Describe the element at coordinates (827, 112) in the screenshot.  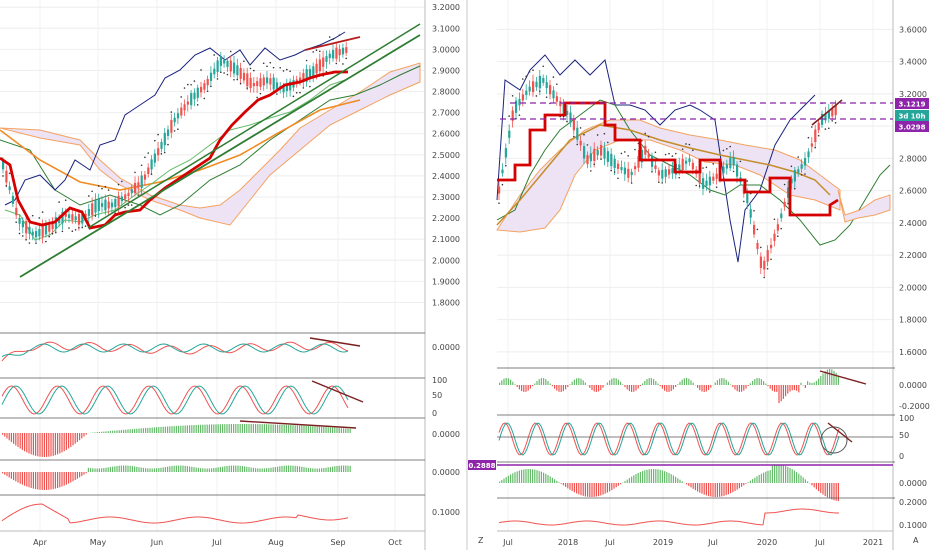
I see `right-breakout-line` at that location.